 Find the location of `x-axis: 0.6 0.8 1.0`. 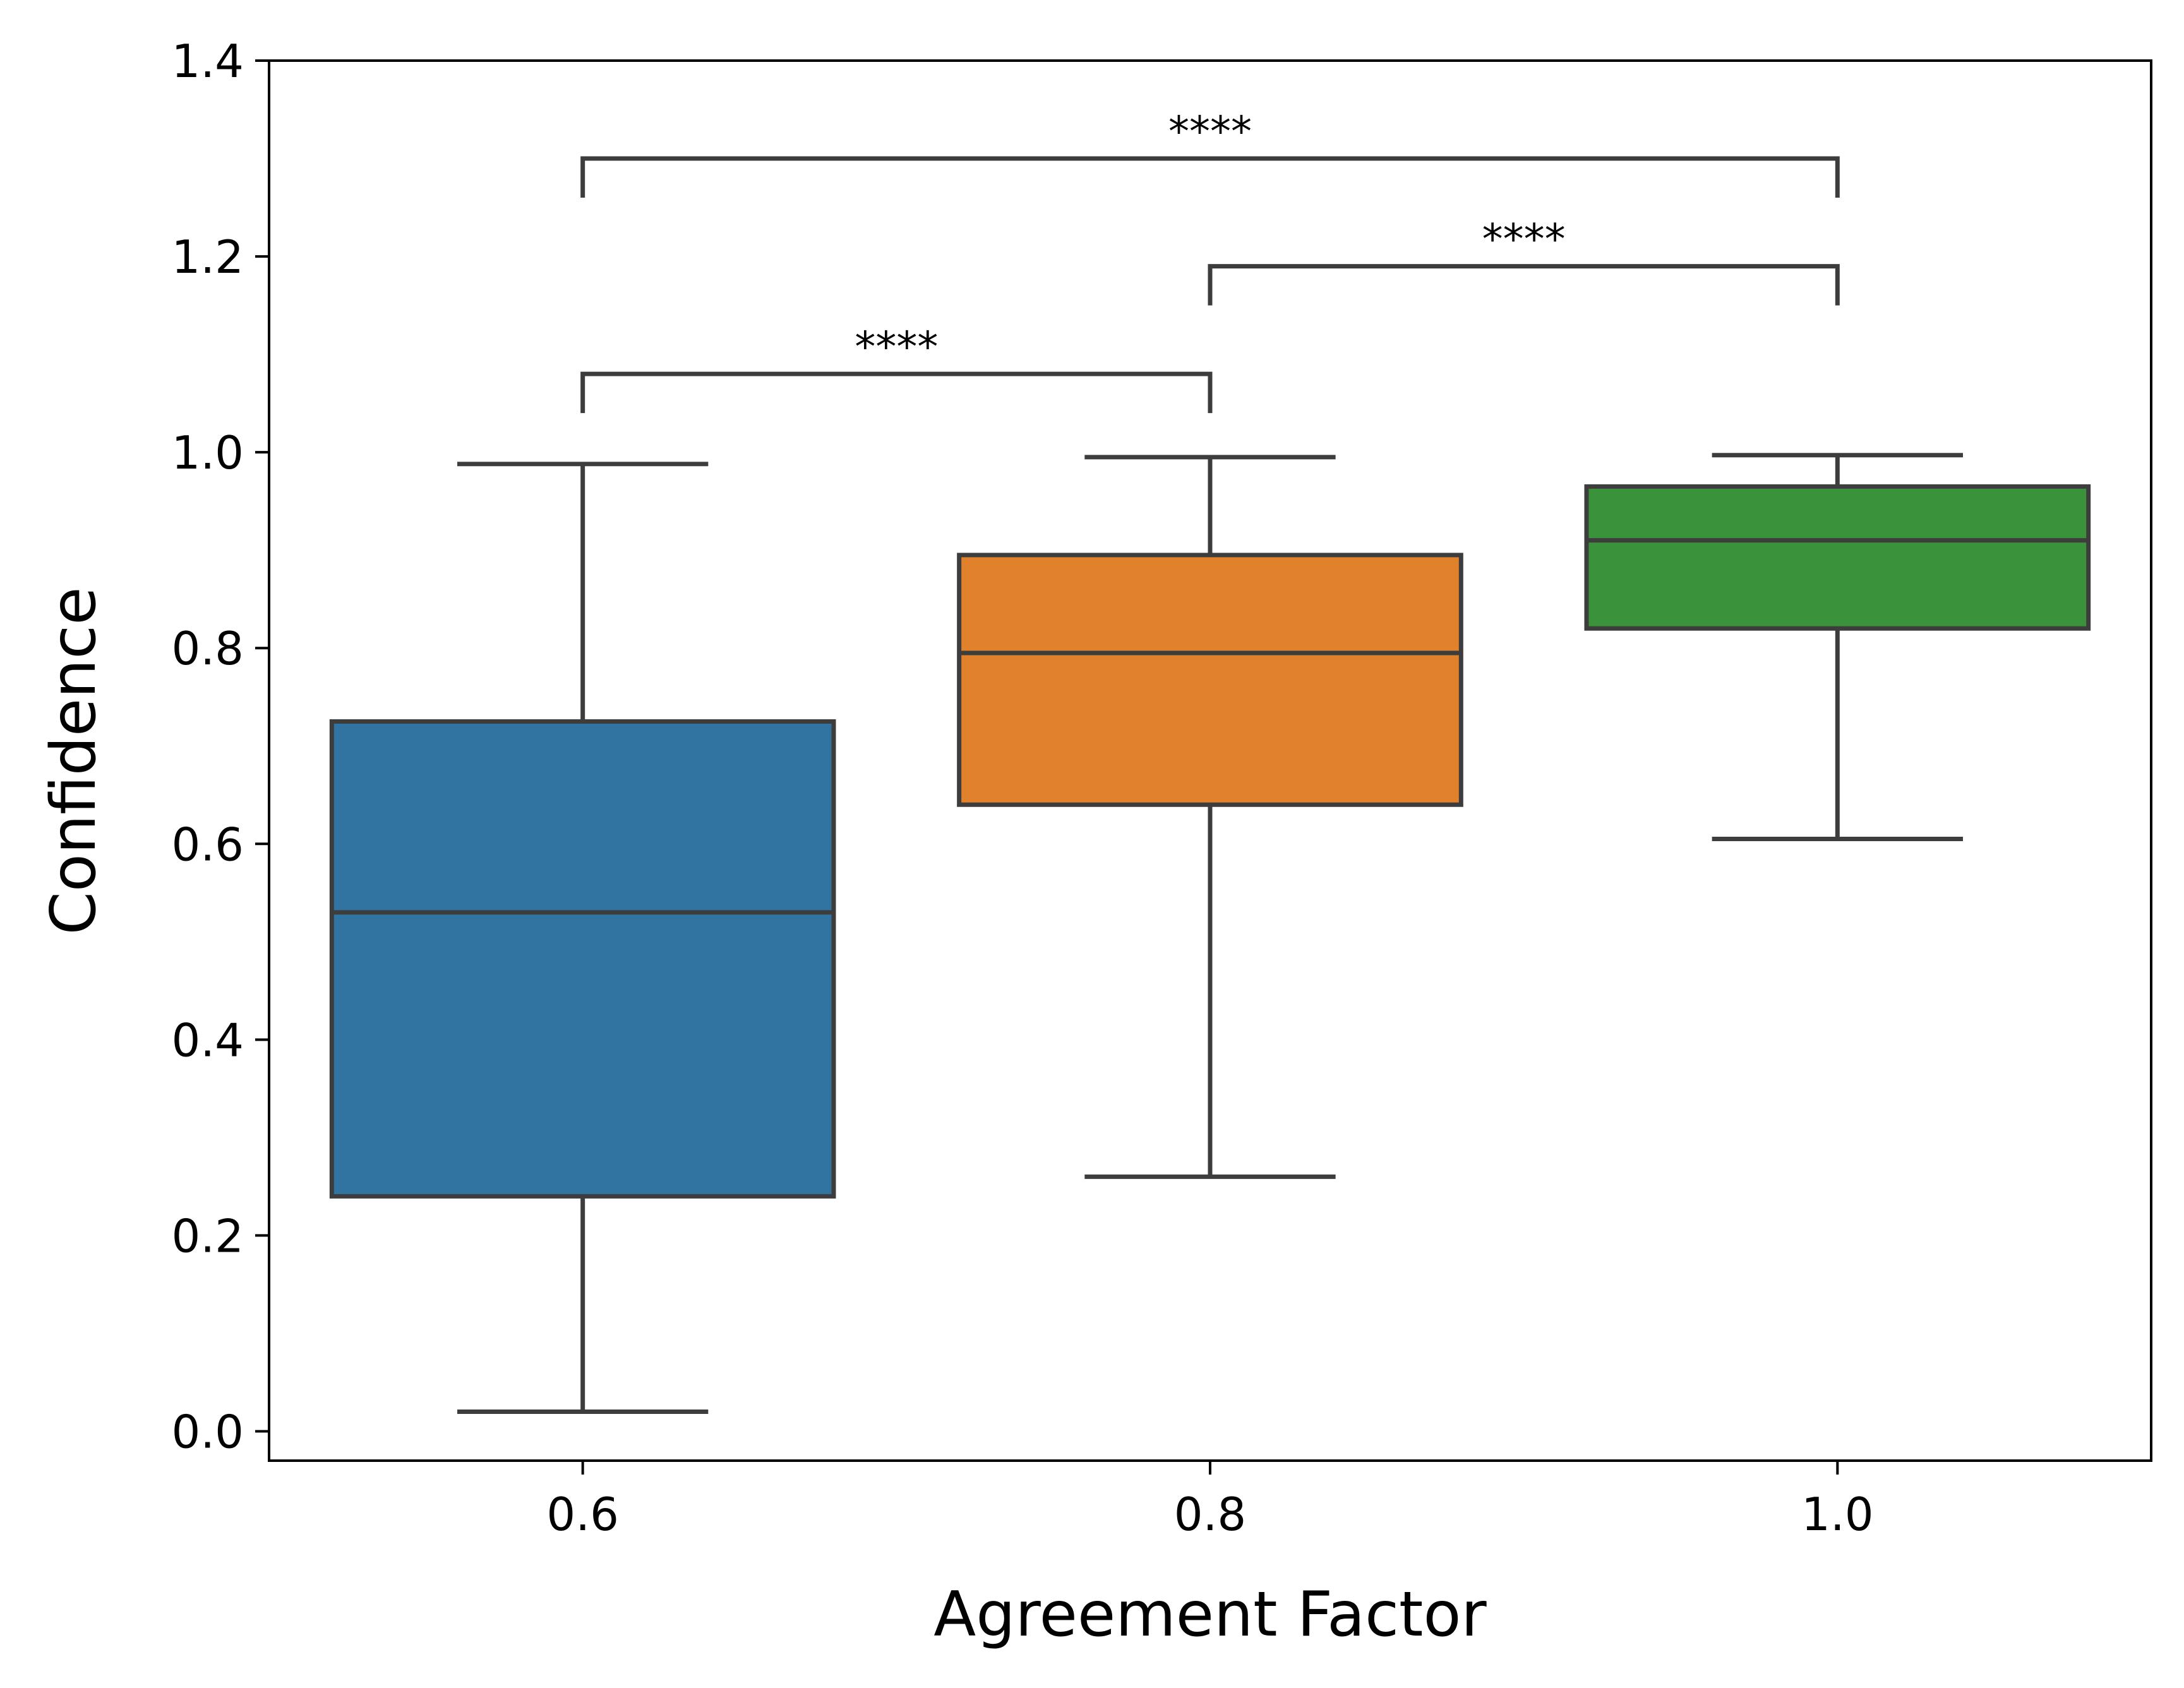

x-axis: 0.6 0.8 1.0 is located at coordinates (1210, 1501).